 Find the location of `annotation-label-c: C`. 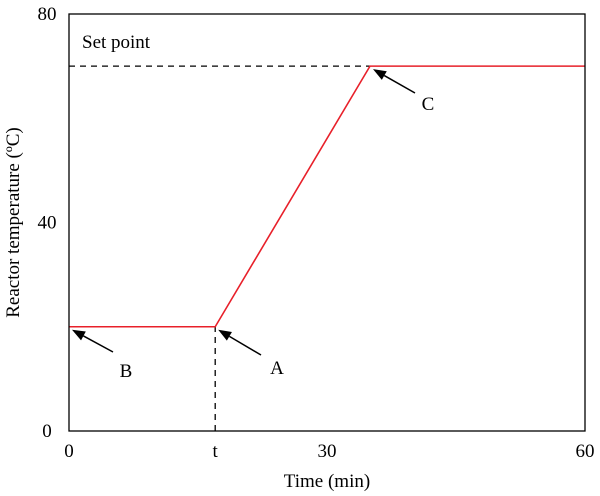

annotation-label-c: C is located at coordinates (428, 104).